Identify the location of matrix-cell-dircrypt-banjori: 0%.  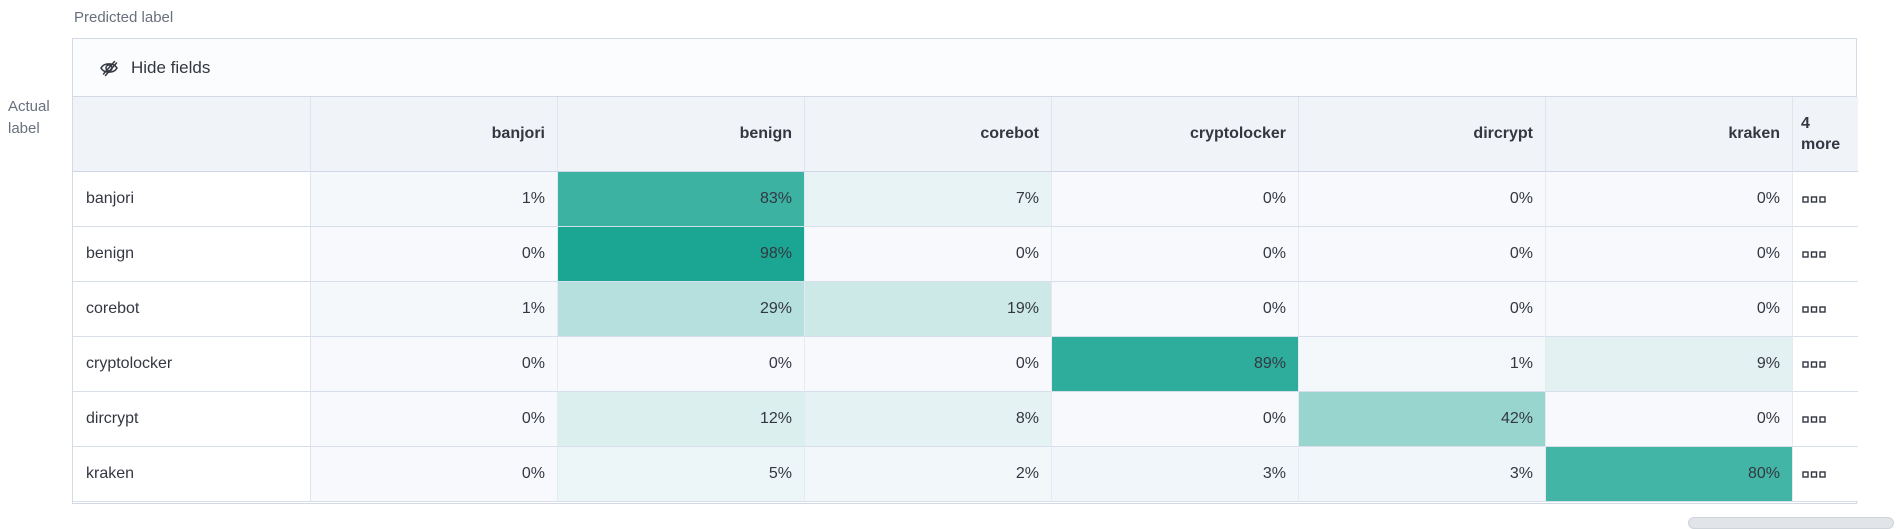
(434, 419).